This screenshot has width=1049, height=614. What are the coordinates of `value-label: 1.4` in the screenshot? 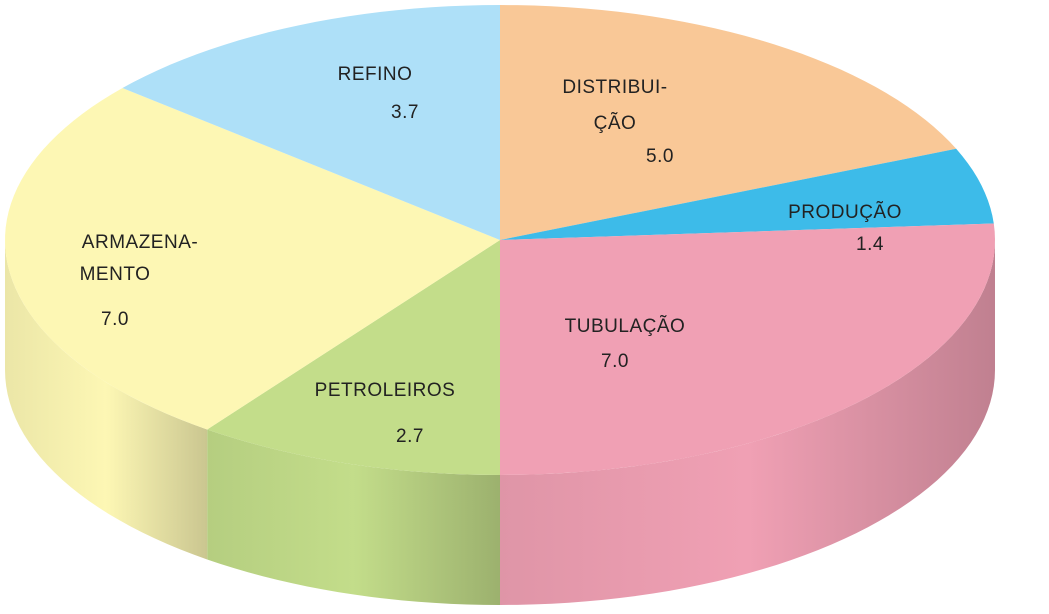 It's located at (870, 244).